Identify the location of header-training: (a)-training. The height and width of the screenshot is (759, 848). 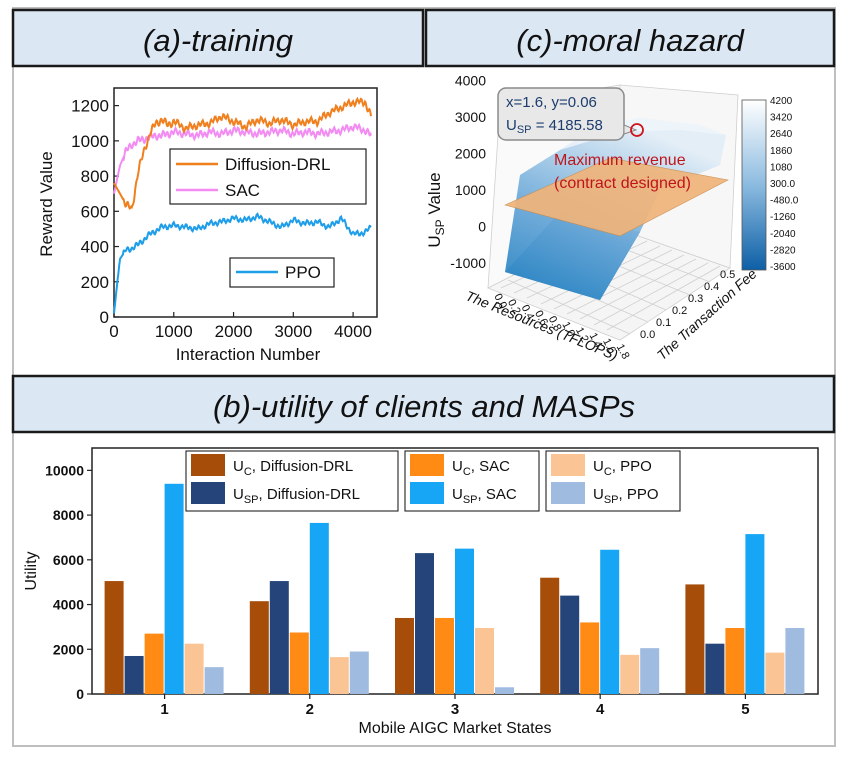
(218, 38).